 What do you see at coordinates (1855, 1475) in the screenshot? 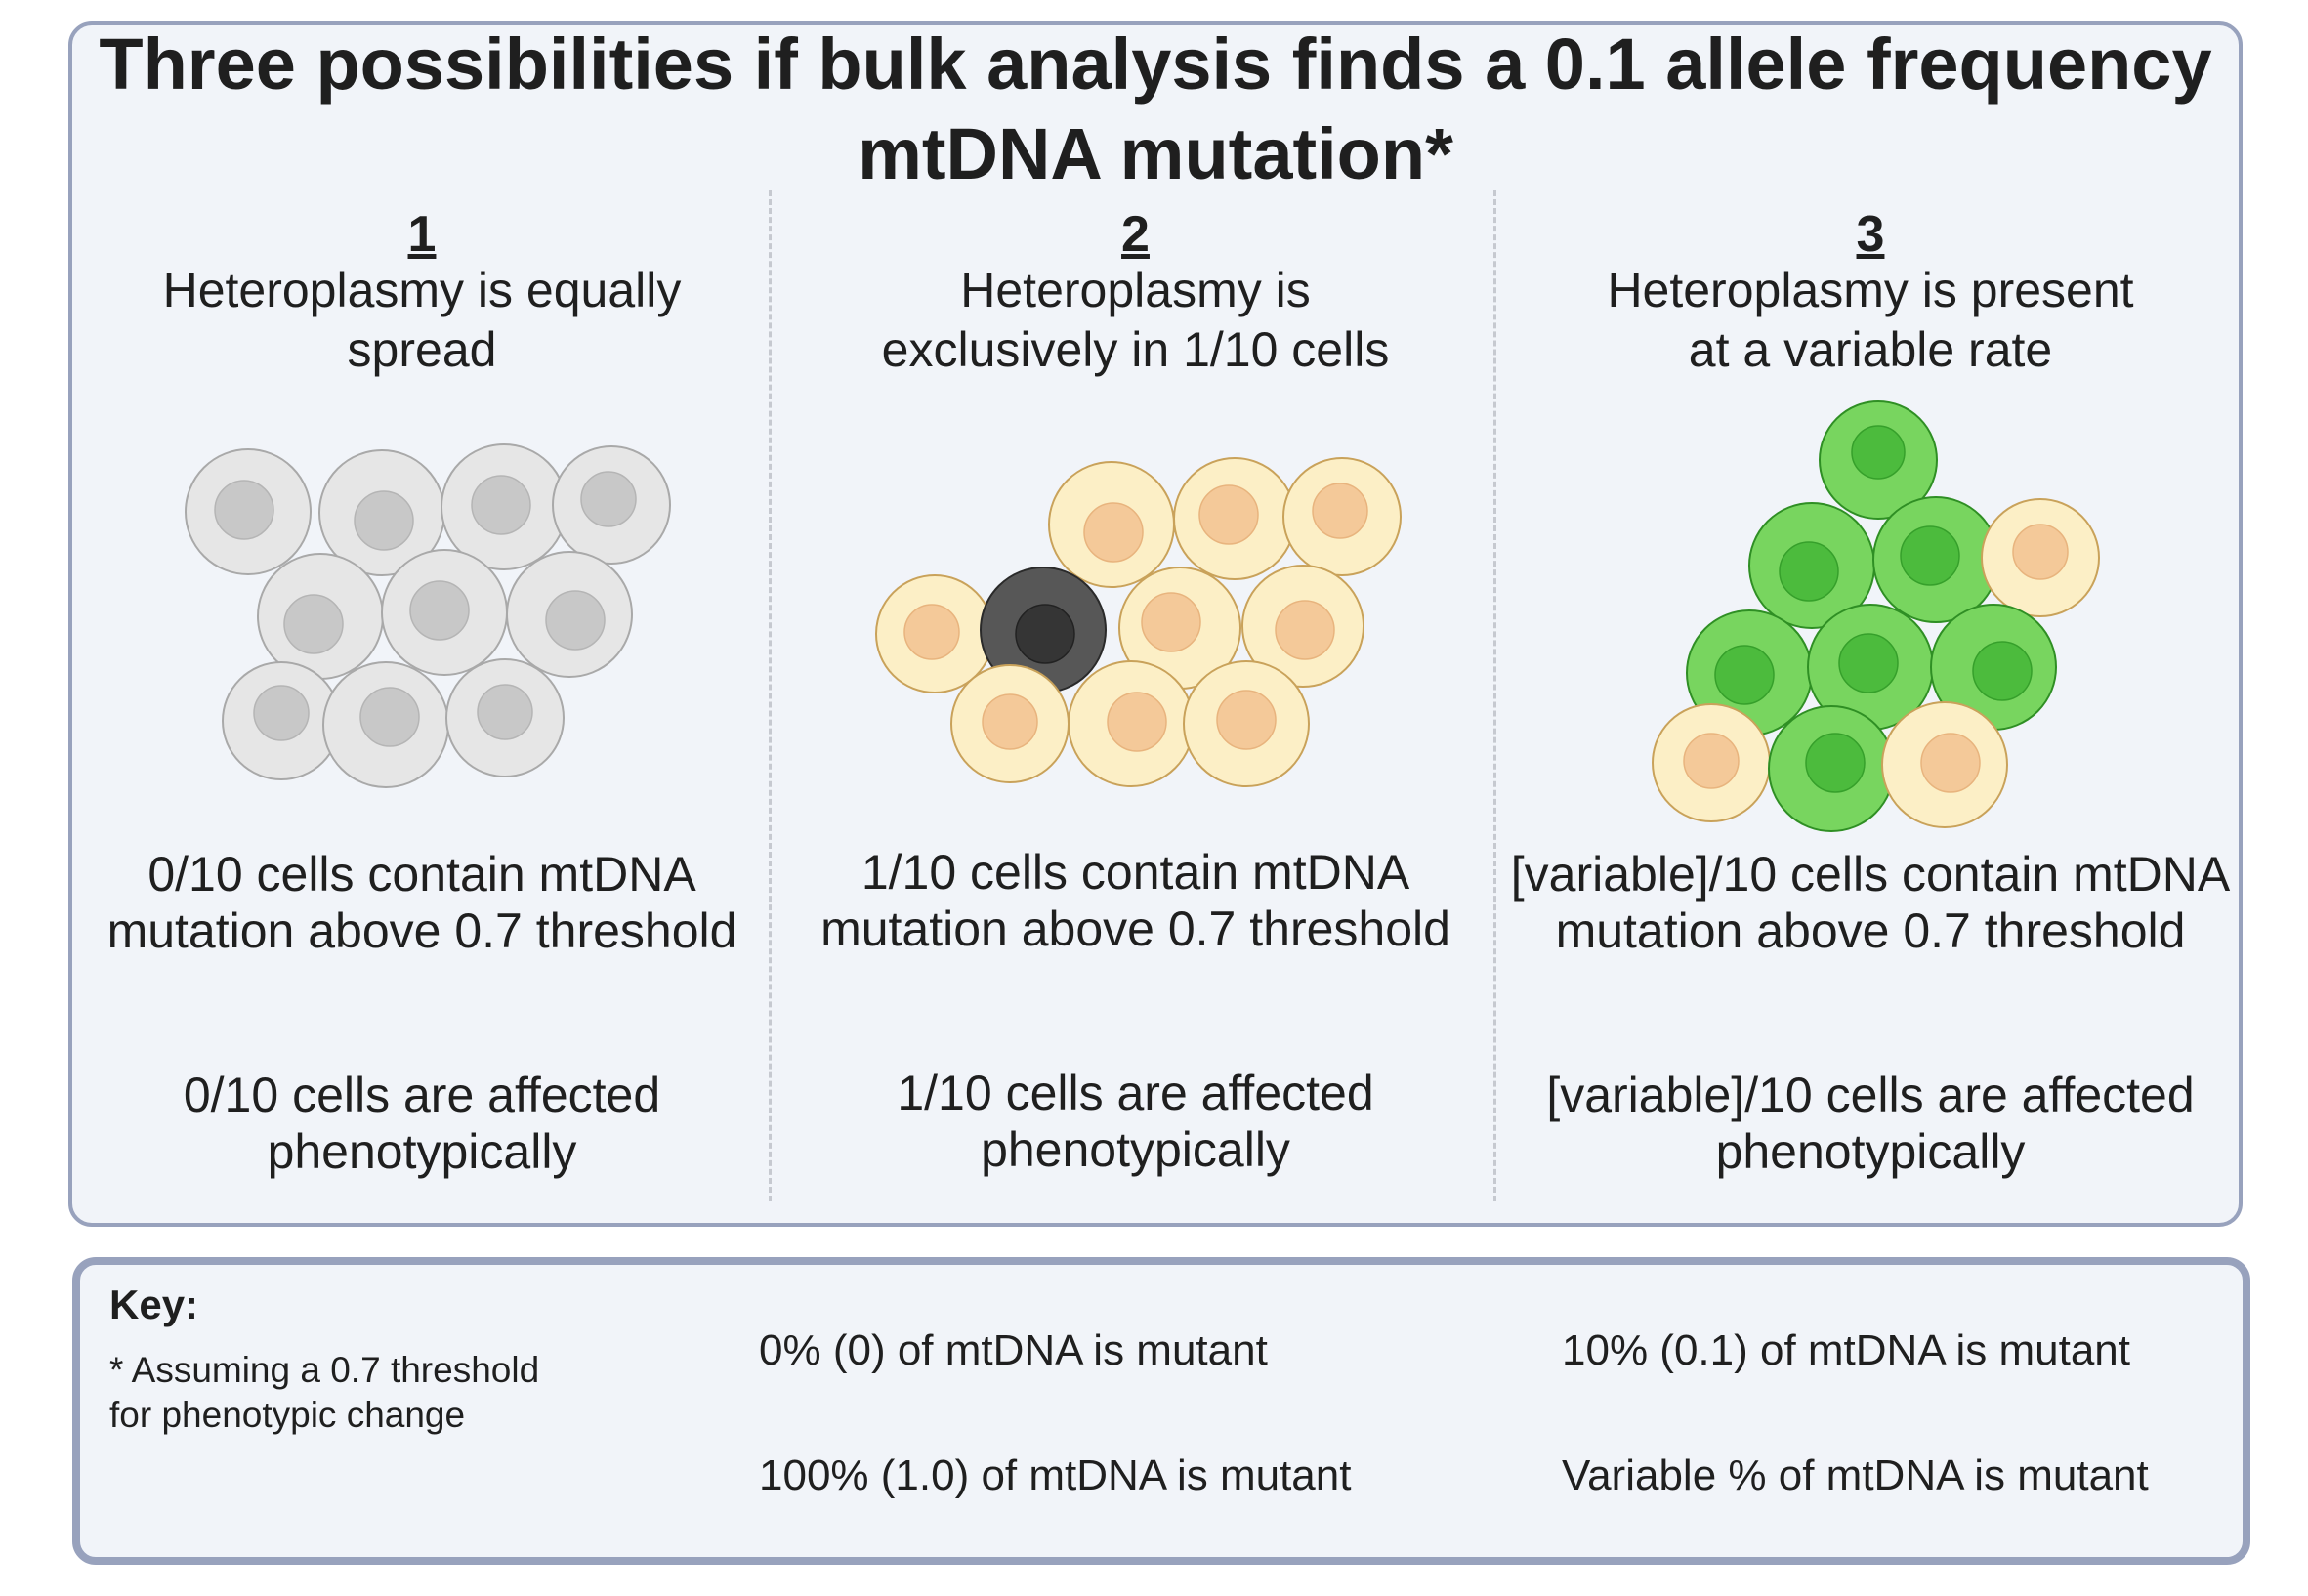
I see `key-label-variable: Variable % of mtDNA is mutant` at bounding box center [1855, 1475].